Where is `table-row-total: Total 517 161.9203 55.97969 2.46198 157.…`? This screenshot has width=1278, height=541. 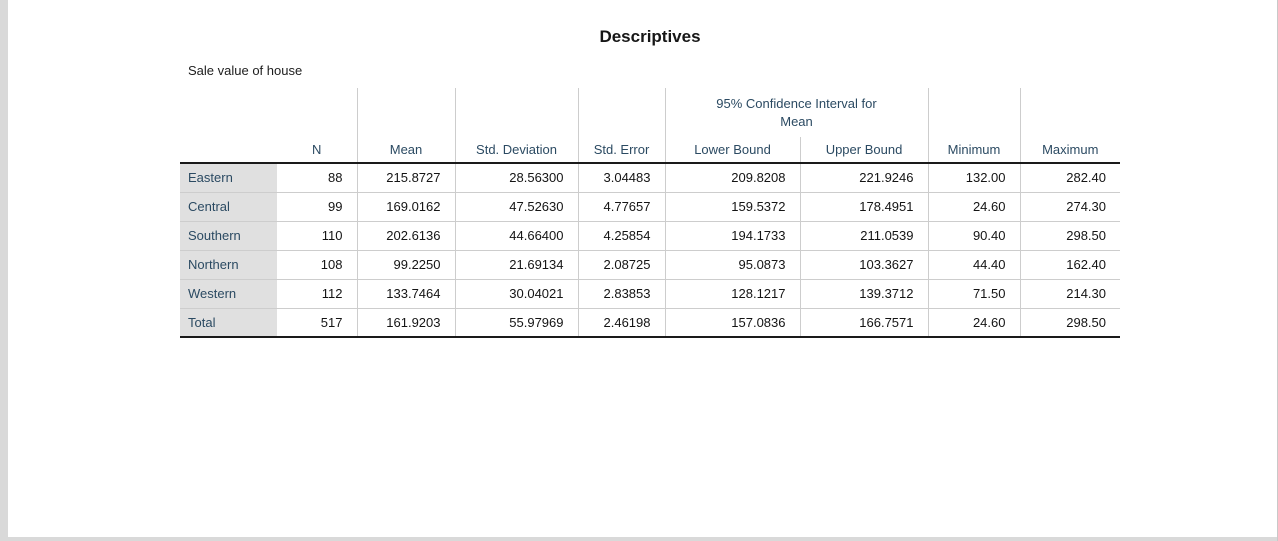 table-row-total: Total 517 161.9203 55.97969 2.46198 157.… is located at coordinates (650, 323).